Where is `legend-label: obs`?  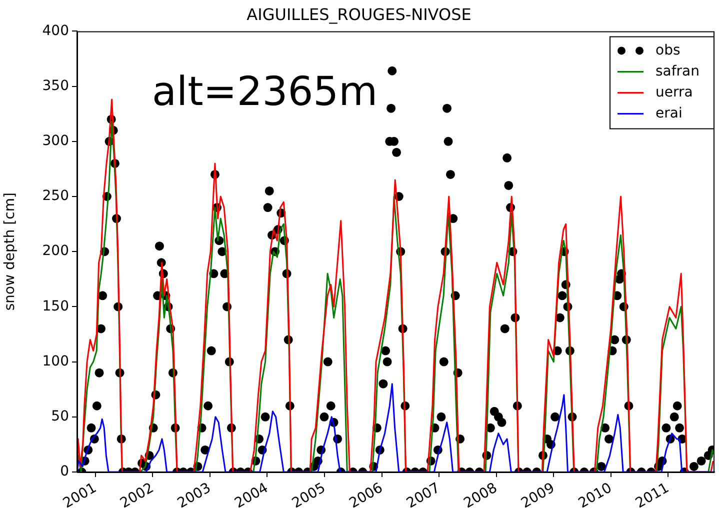 legend-label: obs is located at coordinates (668, 50).